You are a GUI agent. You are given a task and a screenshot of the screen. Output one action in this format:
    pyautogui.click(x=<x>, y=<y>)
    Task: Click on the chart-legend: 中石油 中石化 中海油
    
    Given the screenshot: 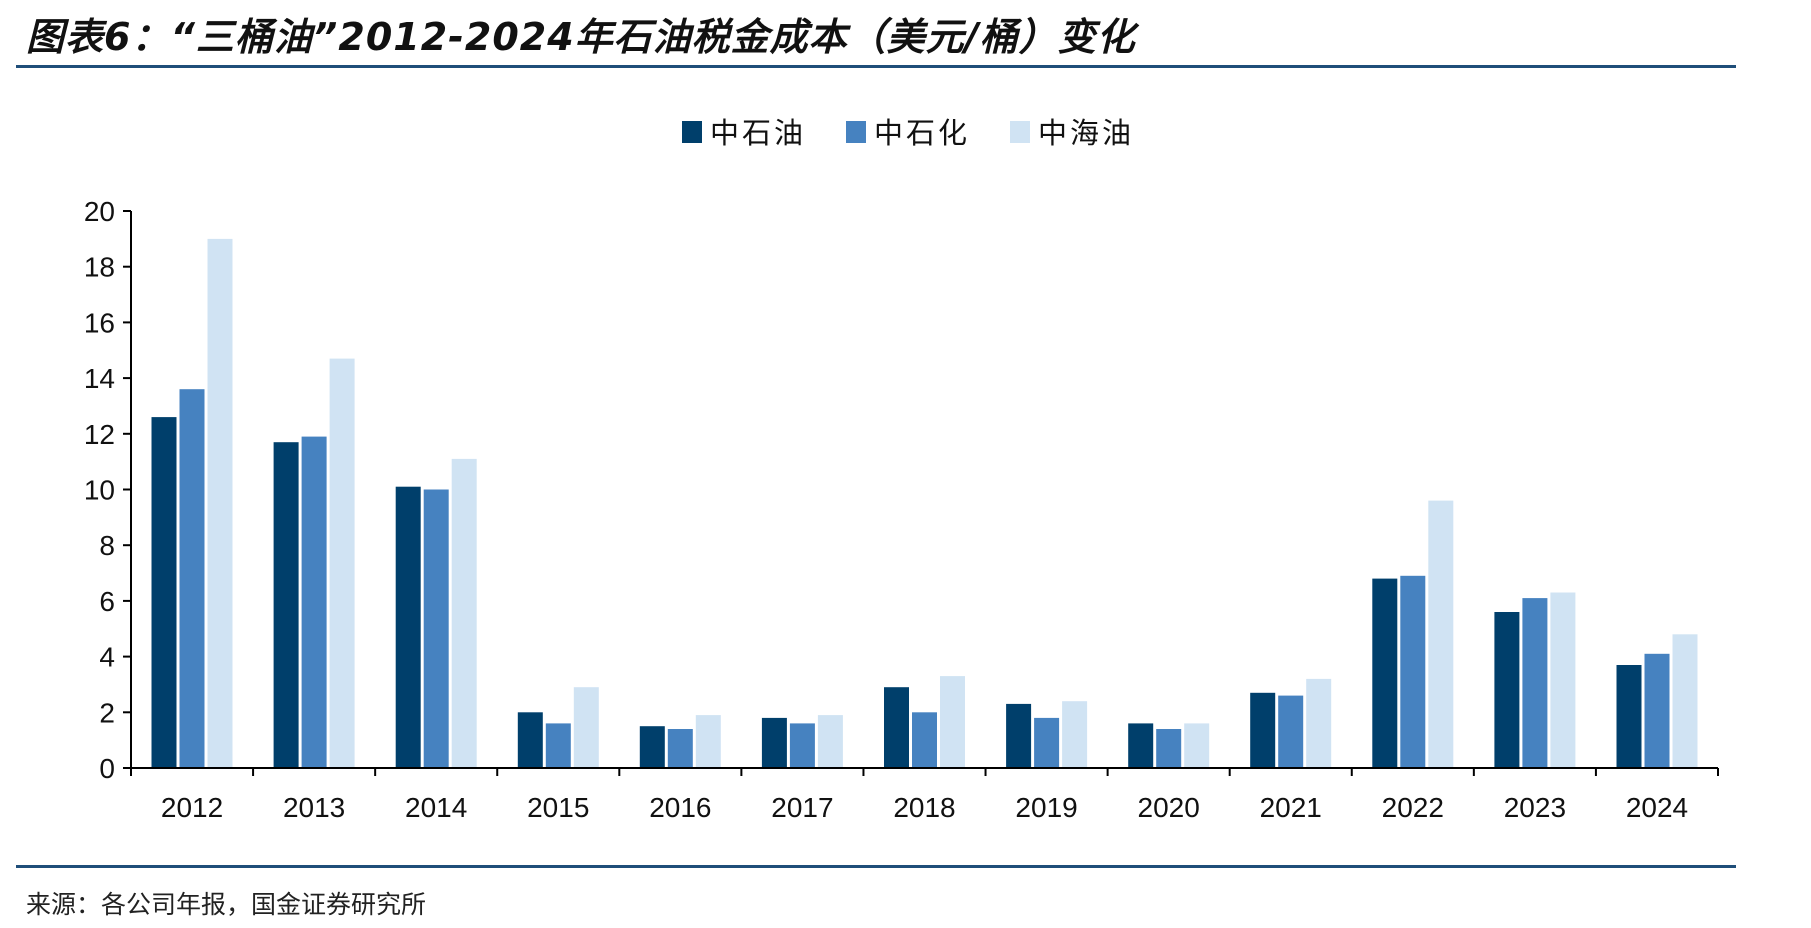 What is the action you would take?
    pyautogui.click(x=908, y=133)
    